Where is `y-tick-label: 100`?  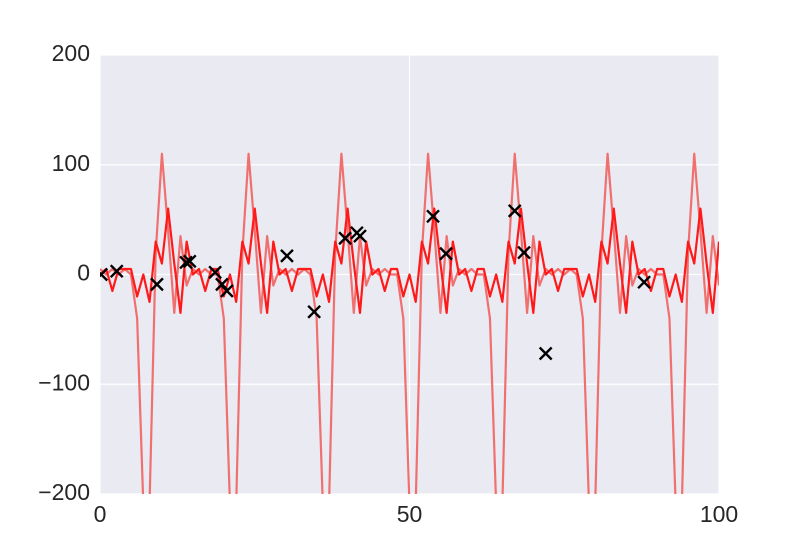
y-tick-label: 100 is located at coordinates (71, 163).